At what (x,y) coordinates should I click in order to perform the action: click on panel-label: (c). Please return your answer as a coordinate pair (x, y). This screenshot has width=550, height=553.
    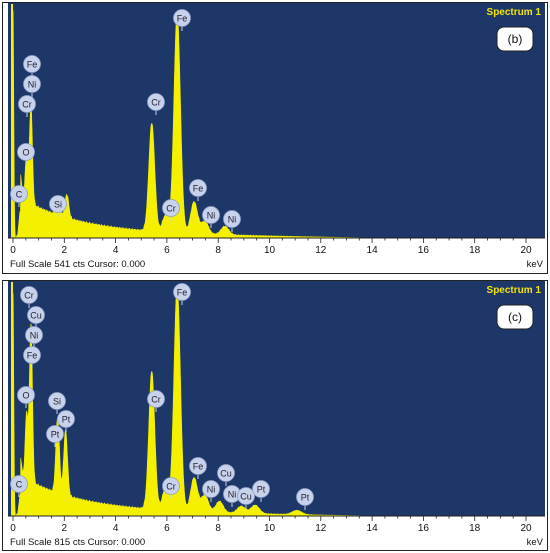
    Looking at the image, I should click on (515, 317).